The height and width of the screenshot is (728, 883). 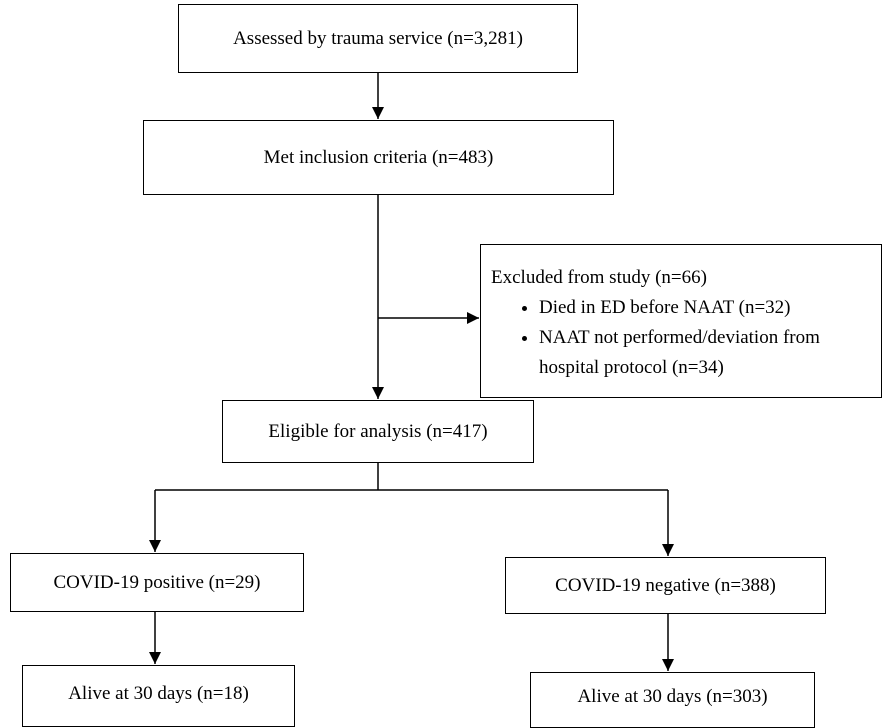 I want to click on node: Met inclusion criteria (n=483), so click(x=378, y=157).